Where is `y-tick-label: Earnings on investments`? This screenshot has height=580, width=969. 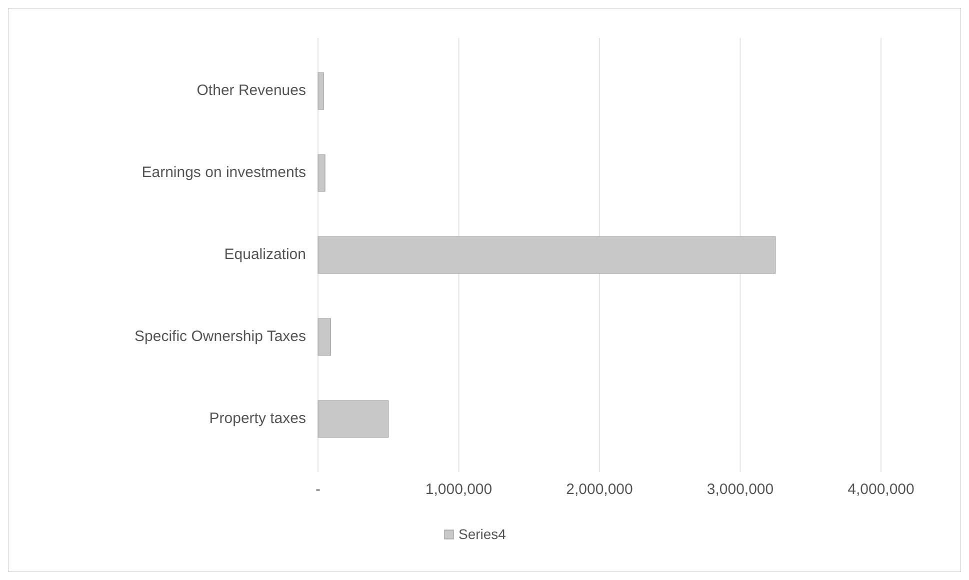 y-tick-label: Earnings on investments is located at coordinates (224, 172).